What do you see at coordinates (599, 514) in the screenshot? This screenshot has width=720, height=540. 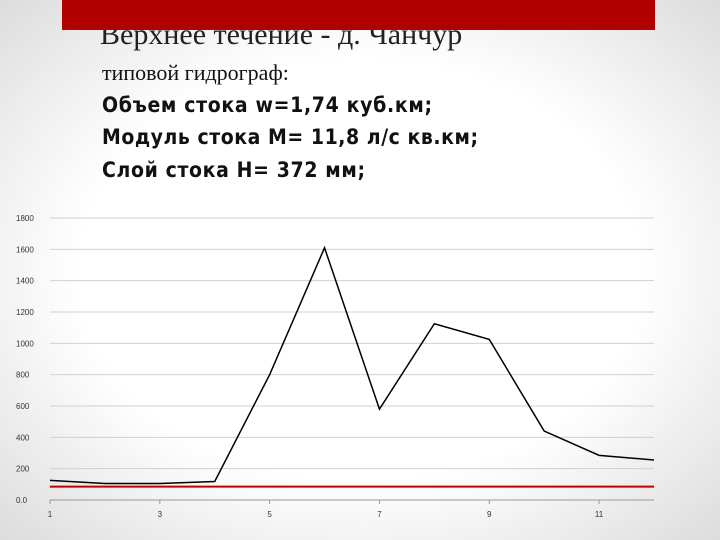 I see `x-tick-label: 11` at bounding box center [599, 514].